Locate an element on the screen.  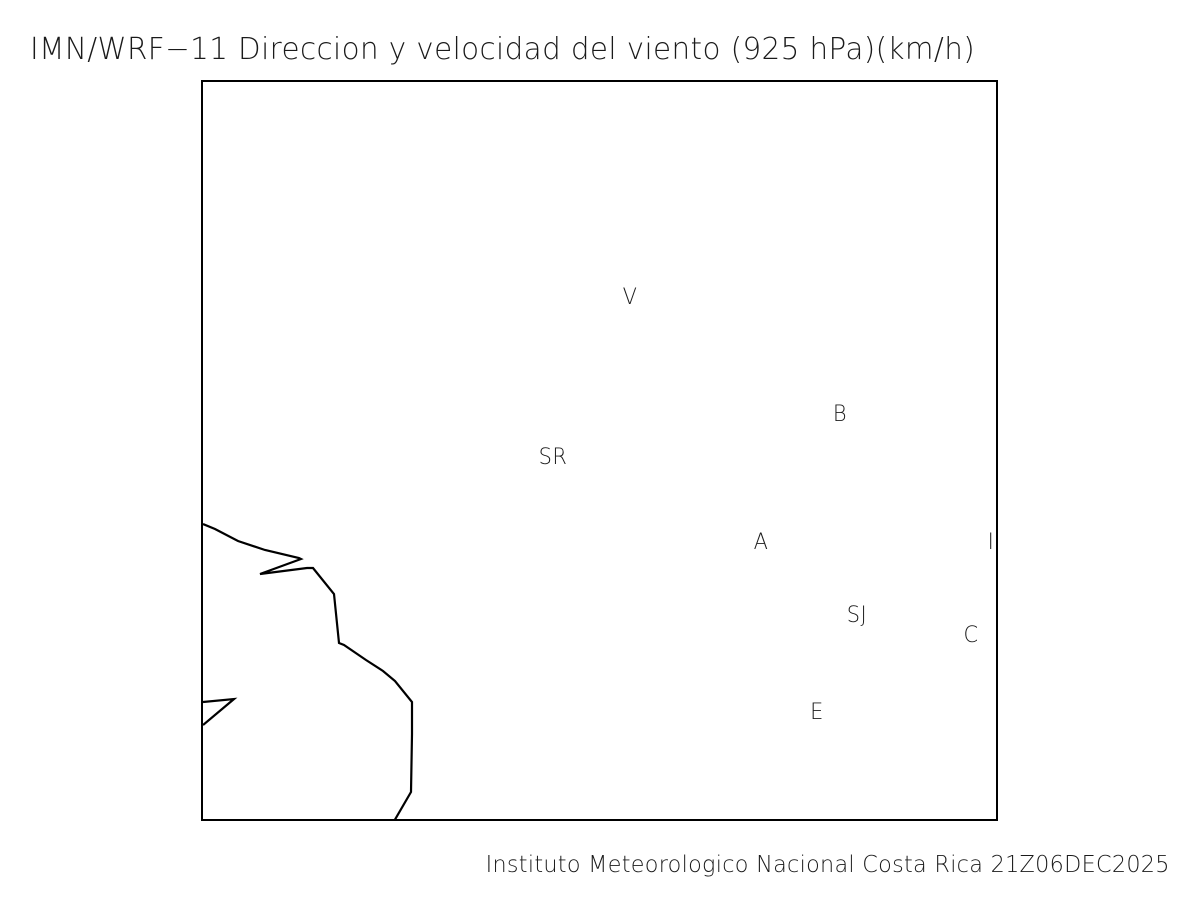
station-label-e: E is located at coordinates (817, 712).